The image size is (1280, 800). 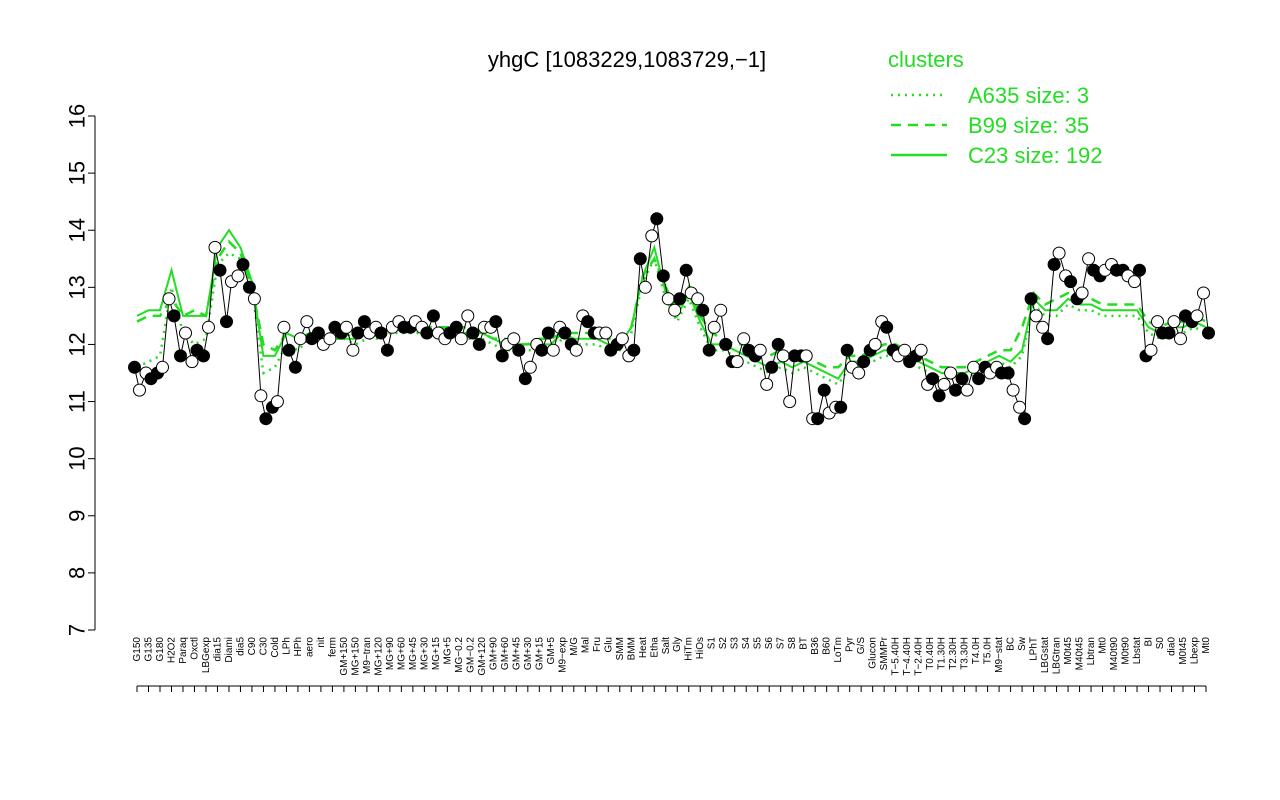 I want to click on x-tick-label: Glucon, so click(x=873, y=653).